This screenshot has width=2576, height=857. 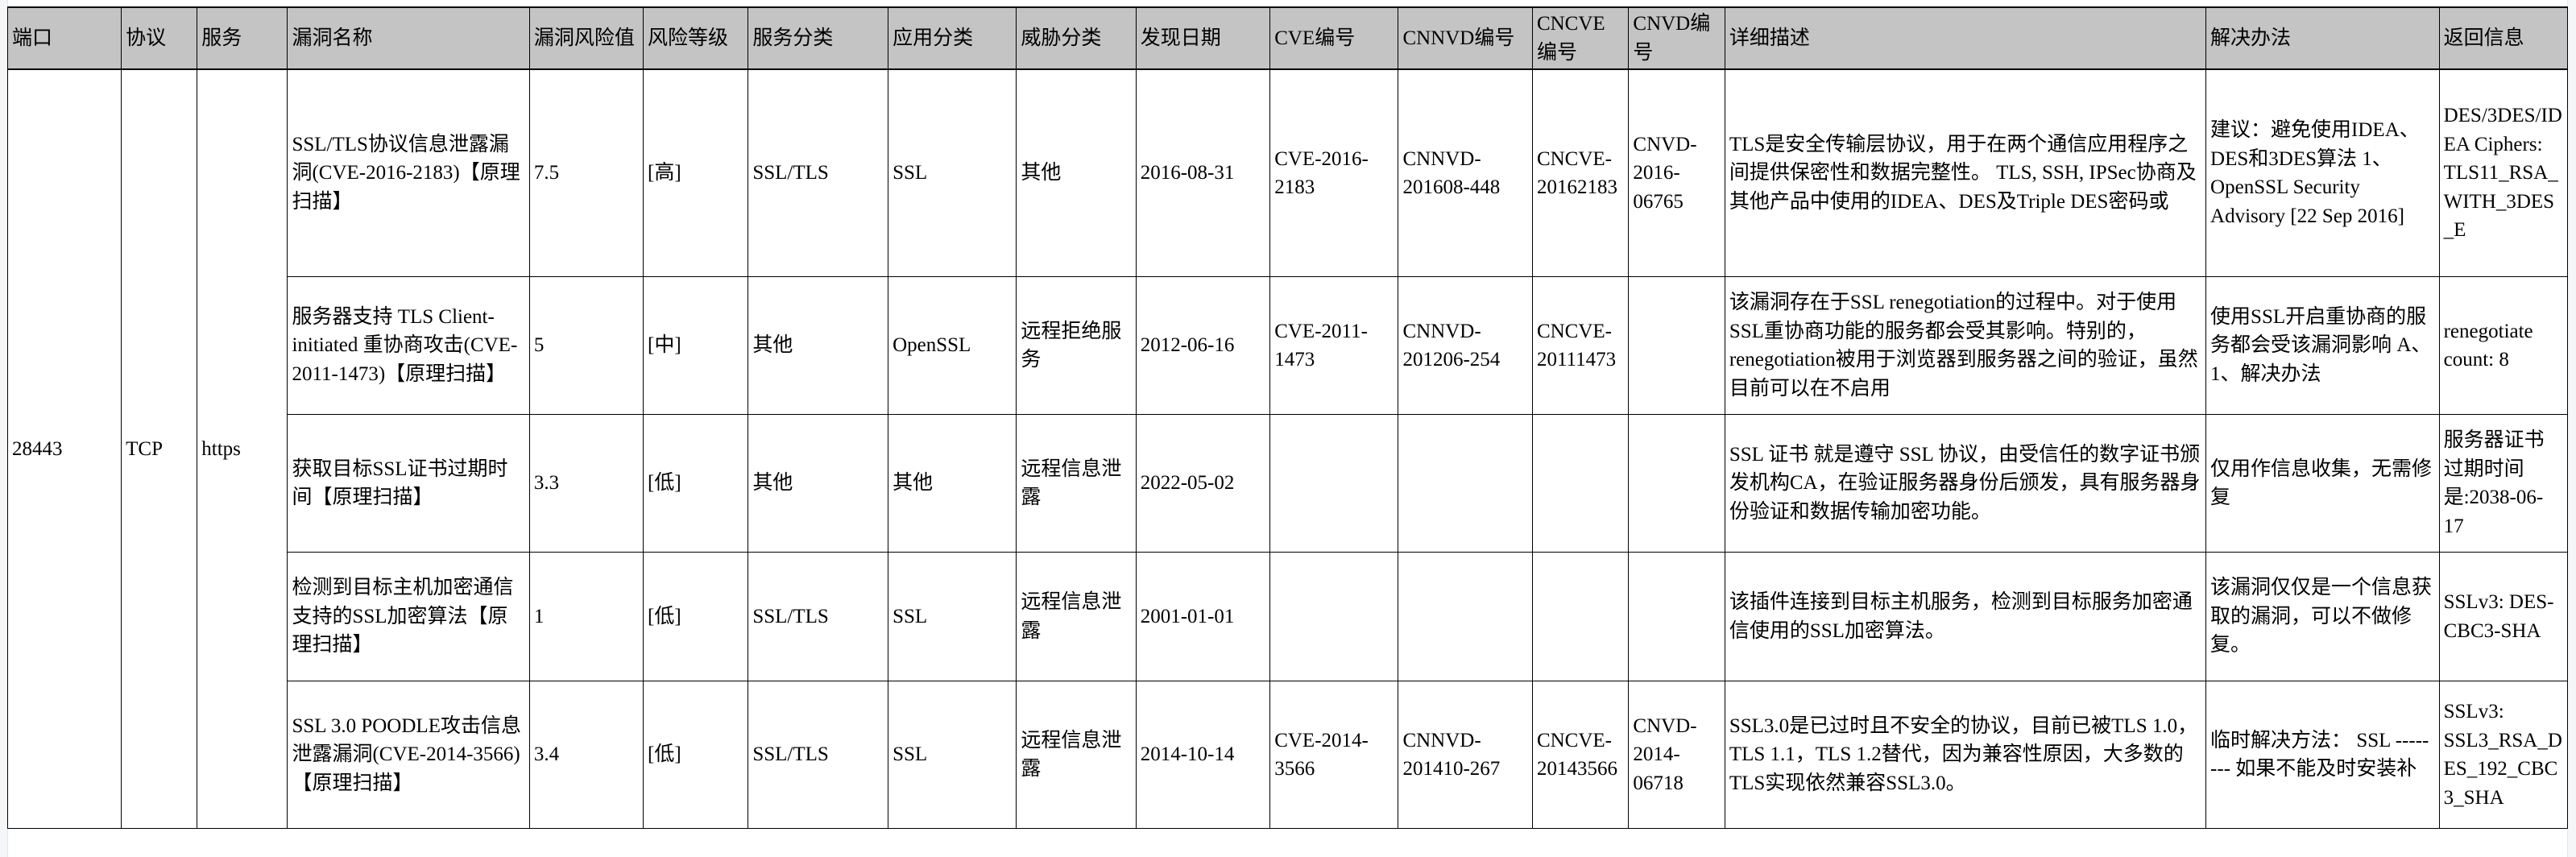 What do you see at coordinates (242, 448) in the screenshot?
I see `cell-service: https` at bounding box center [242, 448].